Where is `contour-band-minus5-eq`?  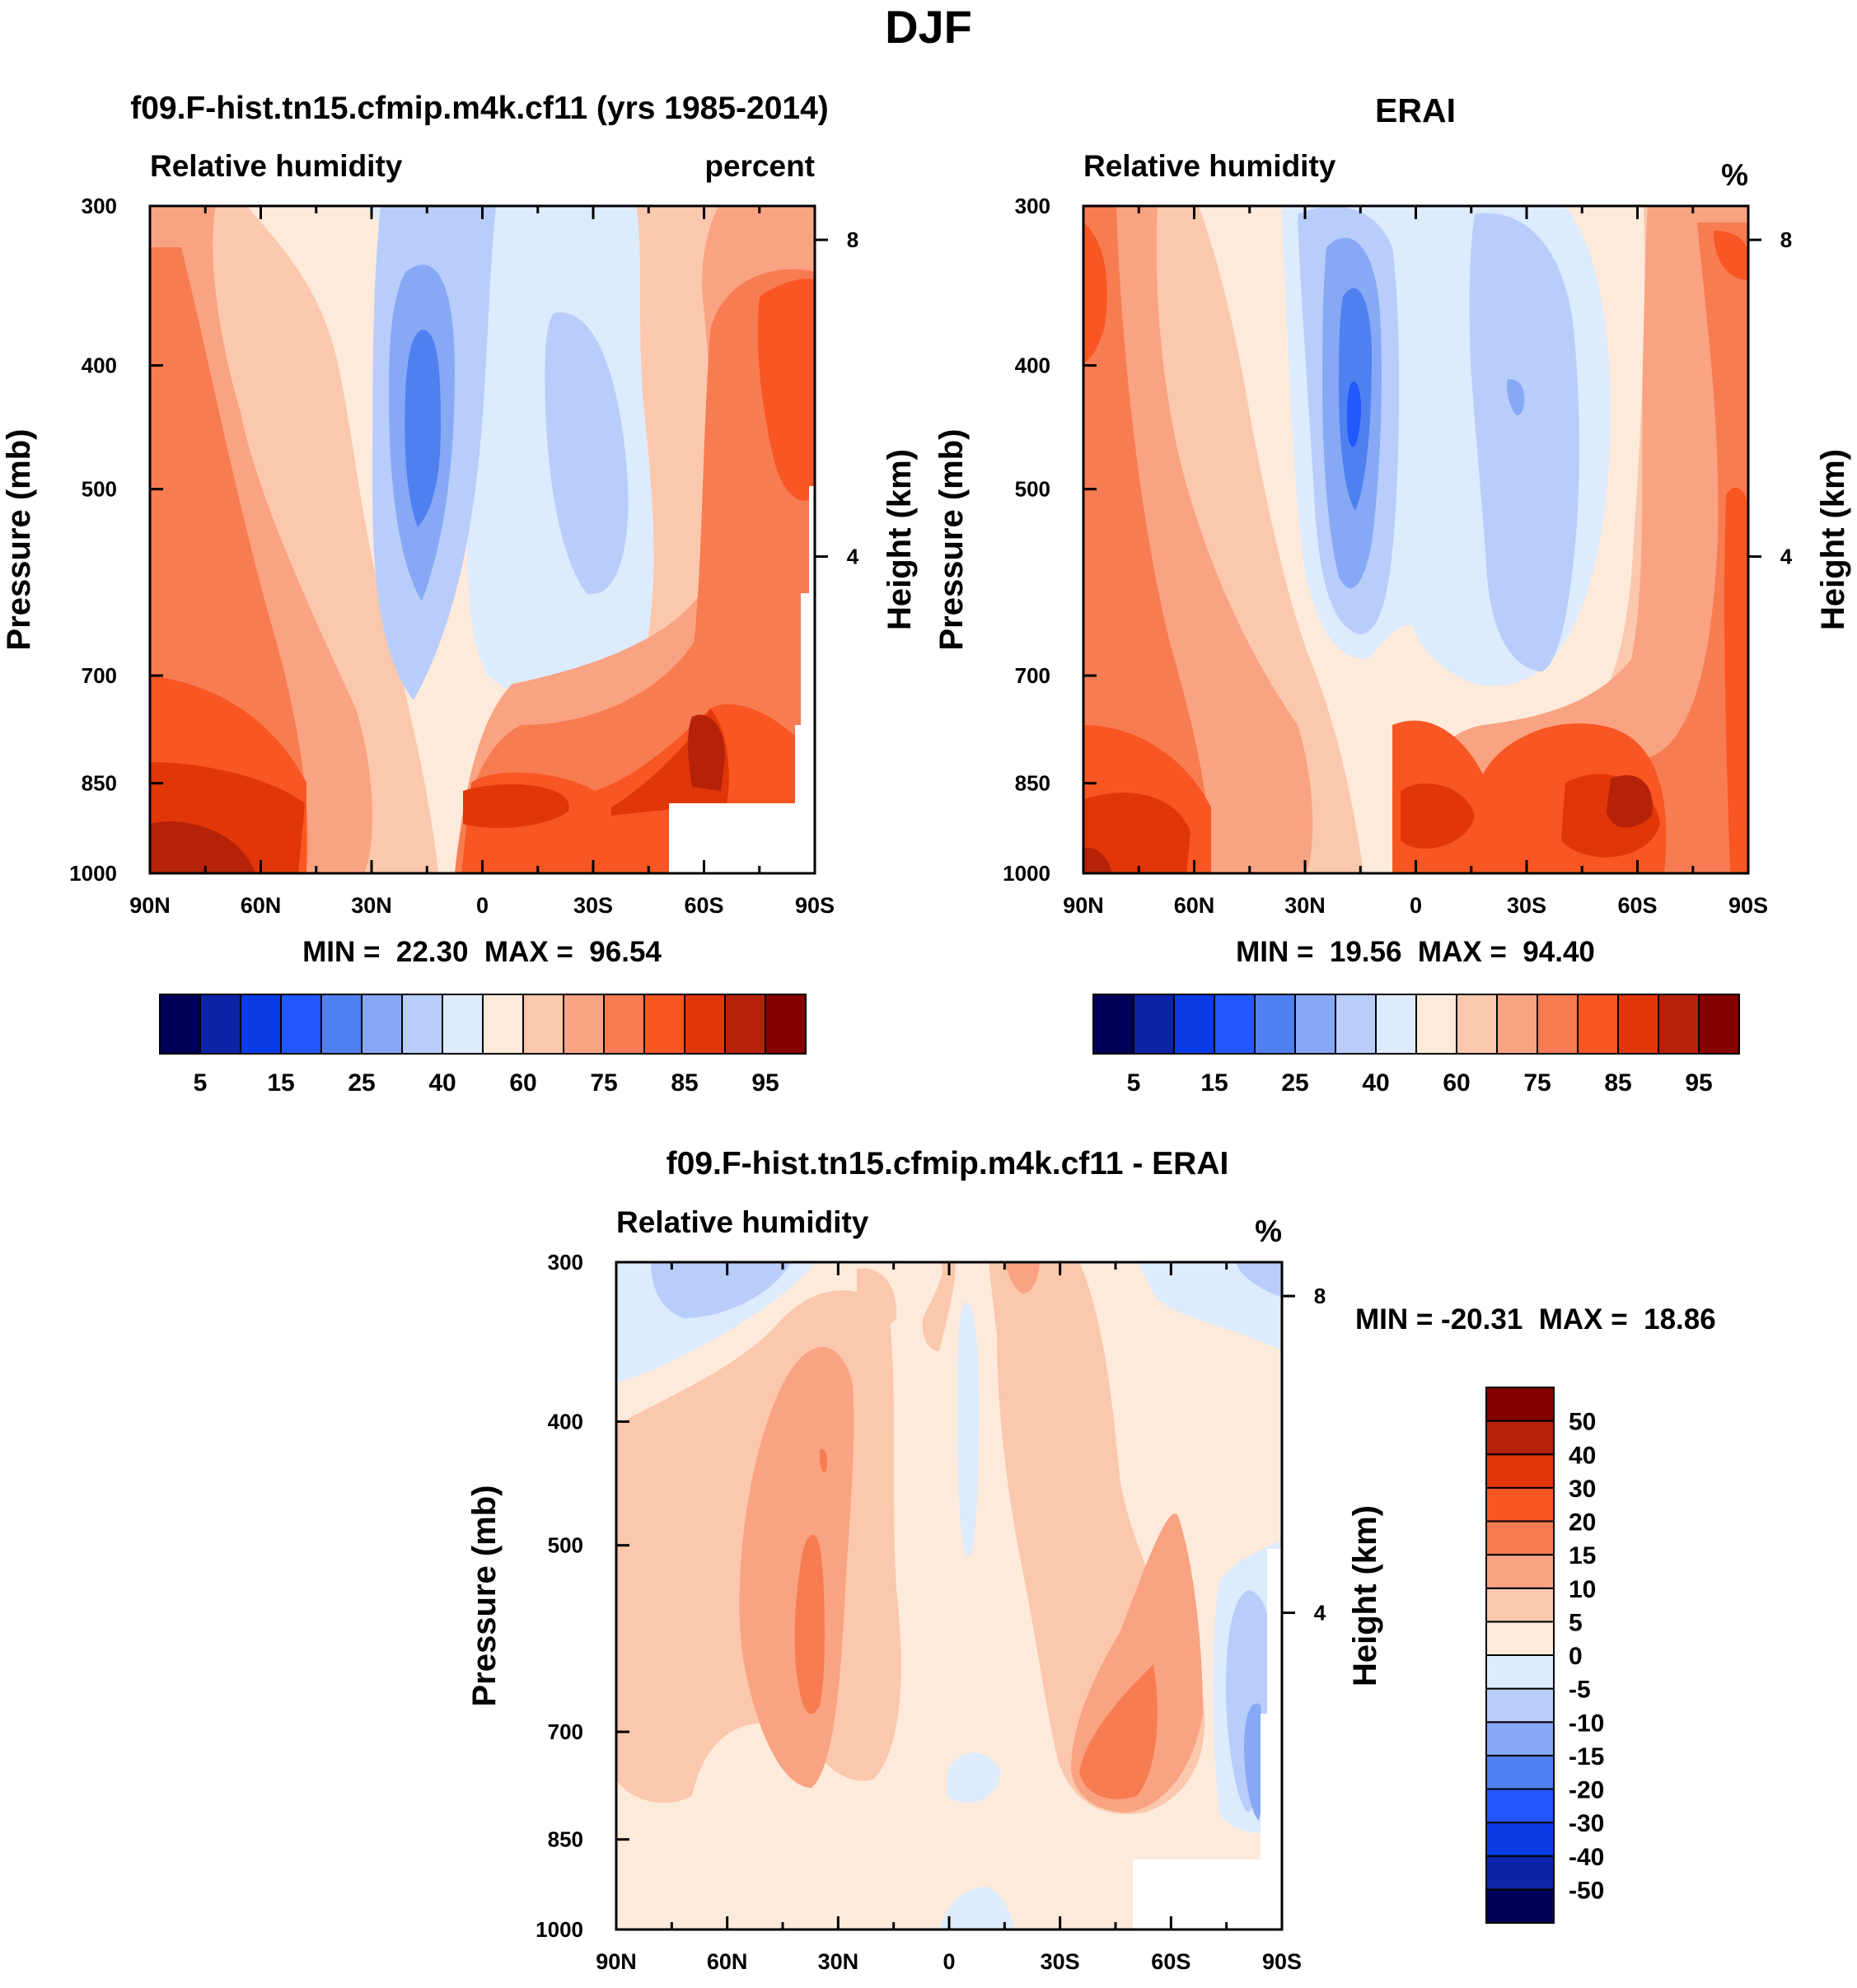
contour-band-minus5-eq is located at coordinates (969, 1429).